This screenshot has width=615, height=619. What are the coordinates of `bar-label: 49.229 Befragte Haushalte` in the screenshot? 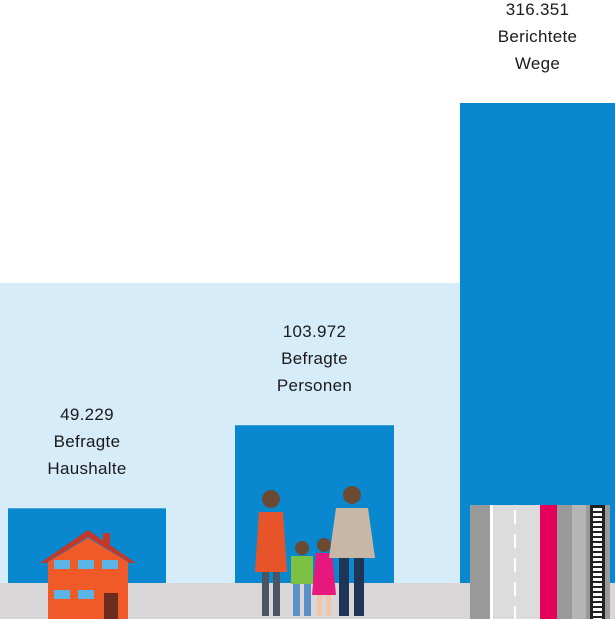 It's located at (87, 441).